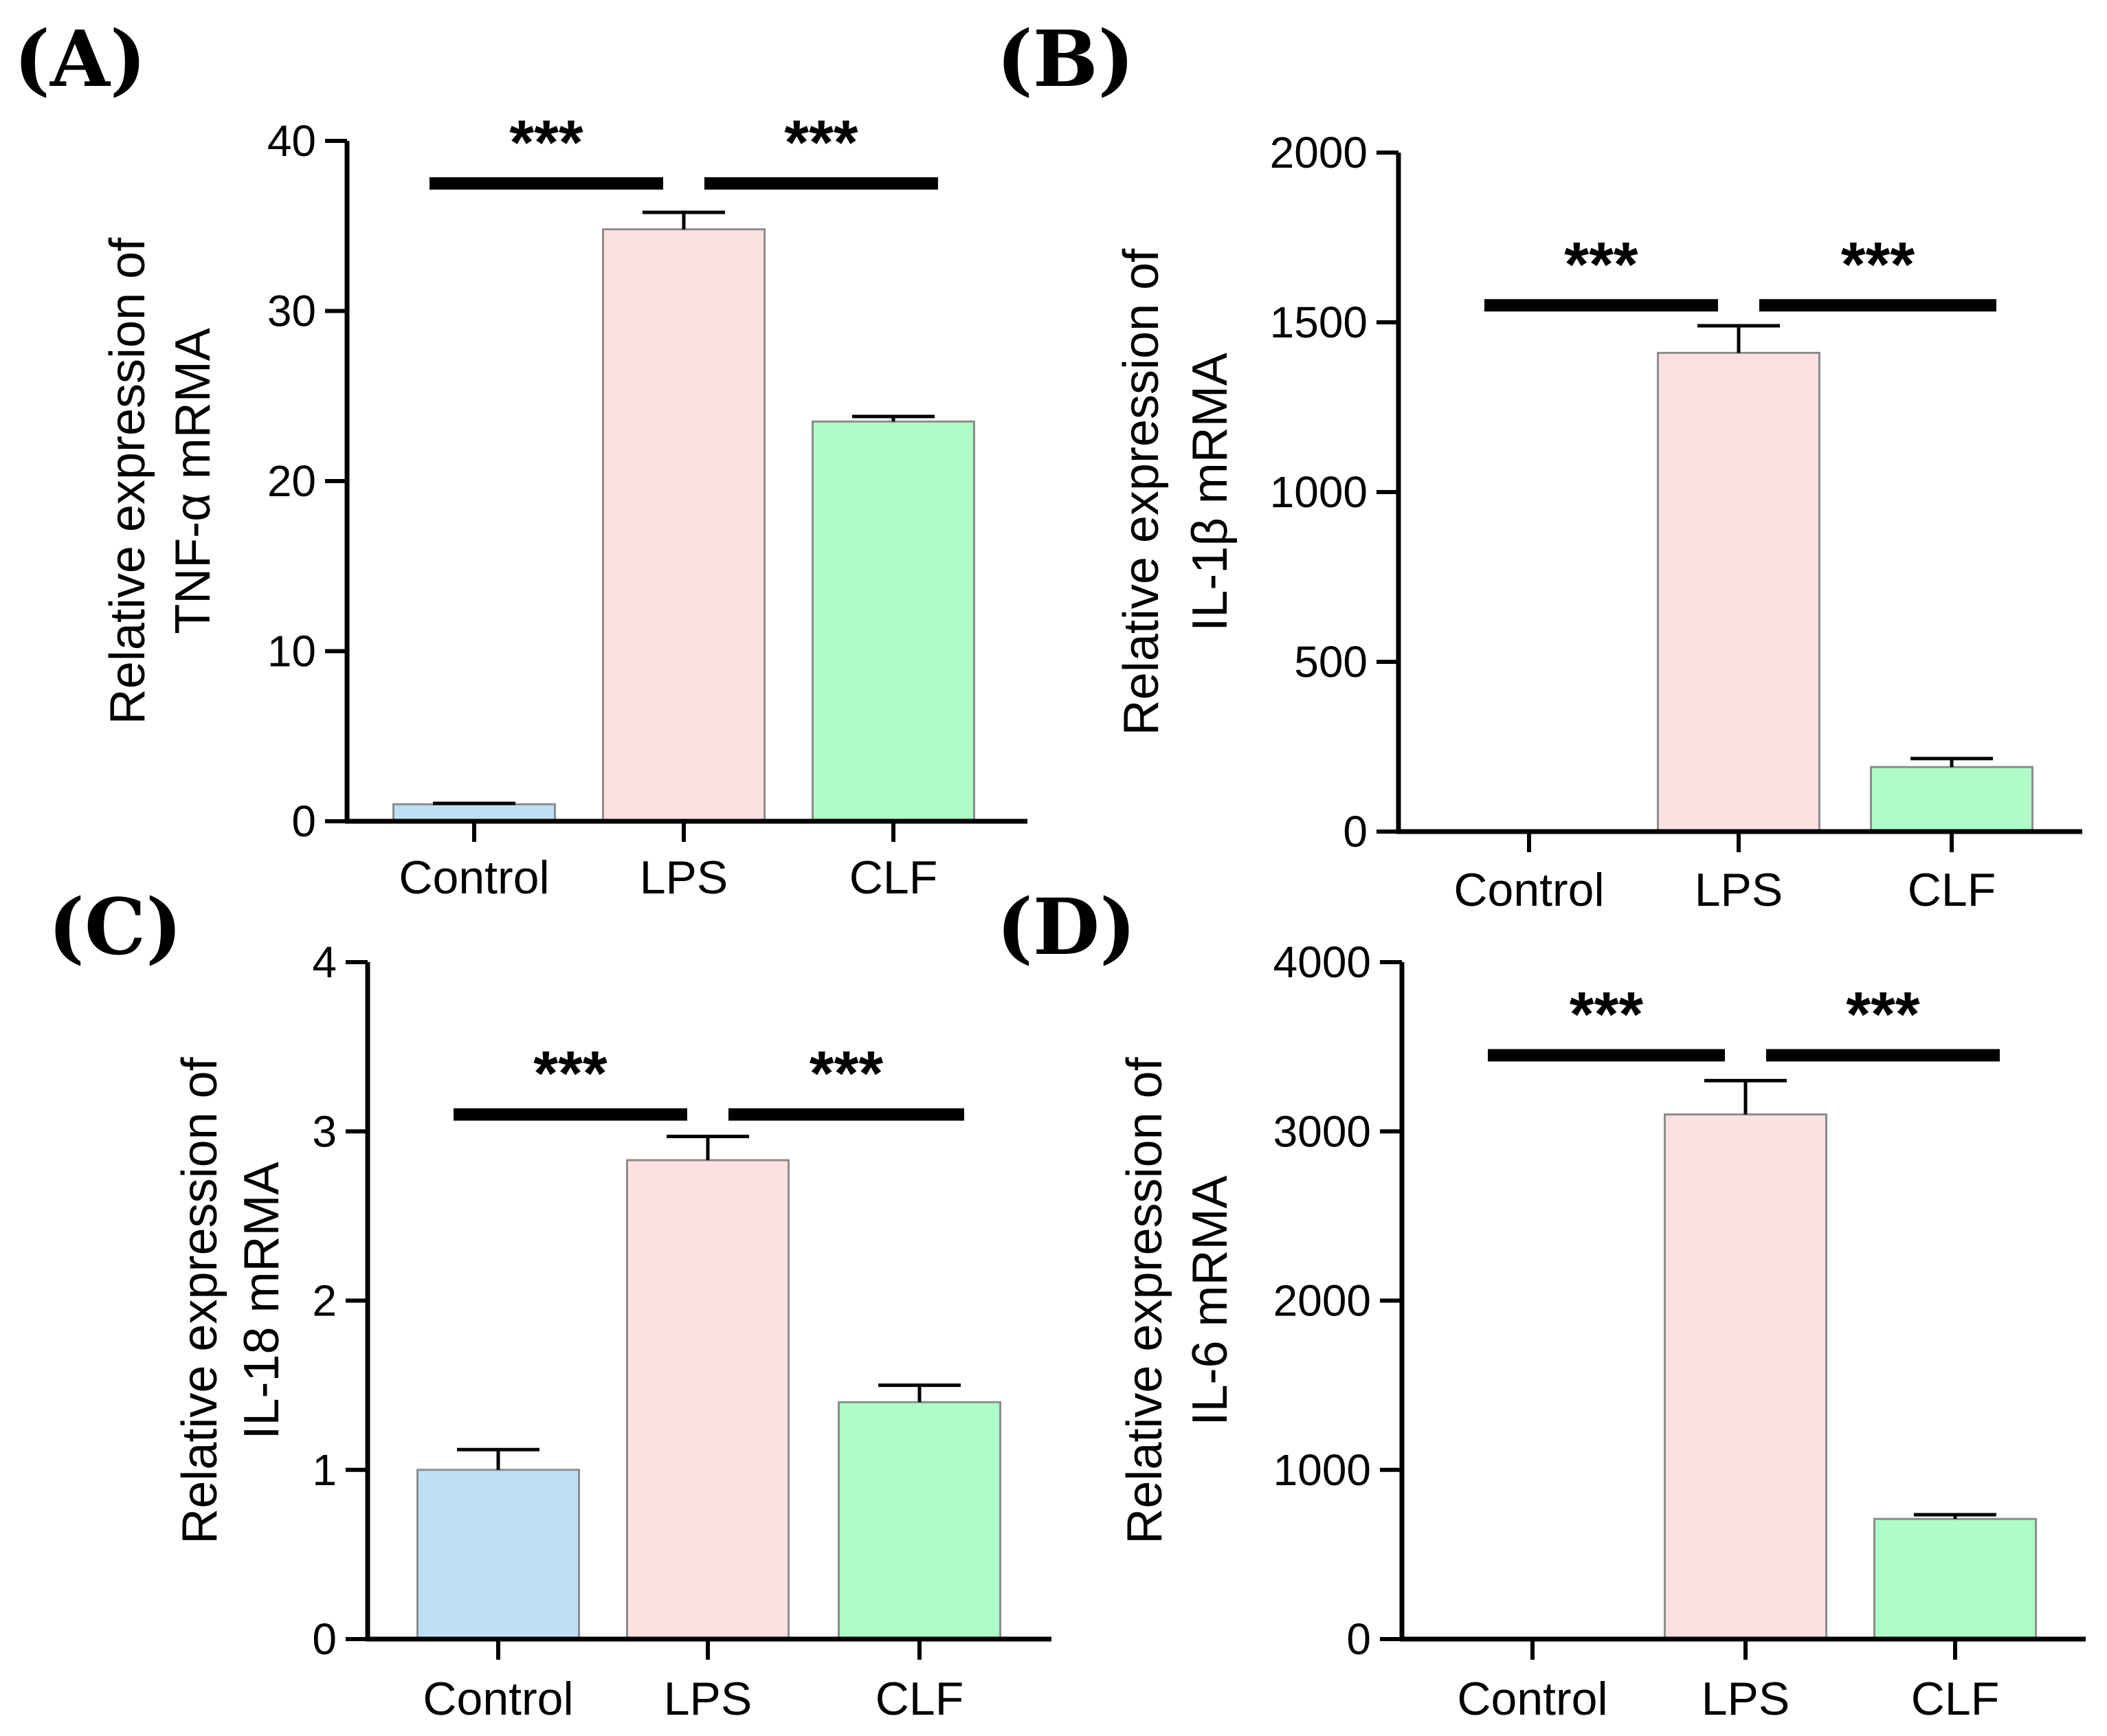 The width and height of the screenshot is (2107, 1736). I want to click on y-tick-label: 500, so click(1331, 662).